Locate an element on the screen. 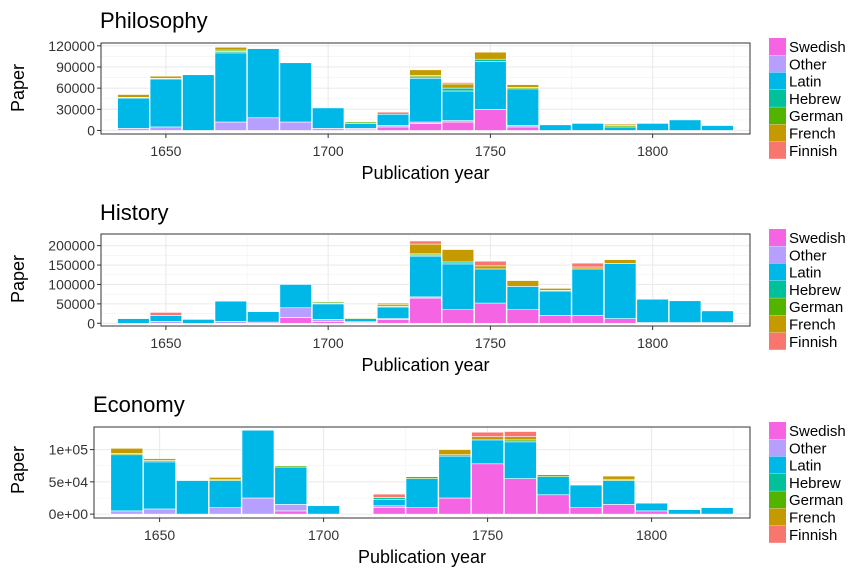 The height and width of the screenshot is (581, 864). legend-key-finnish is located at coordinates (777, 534).